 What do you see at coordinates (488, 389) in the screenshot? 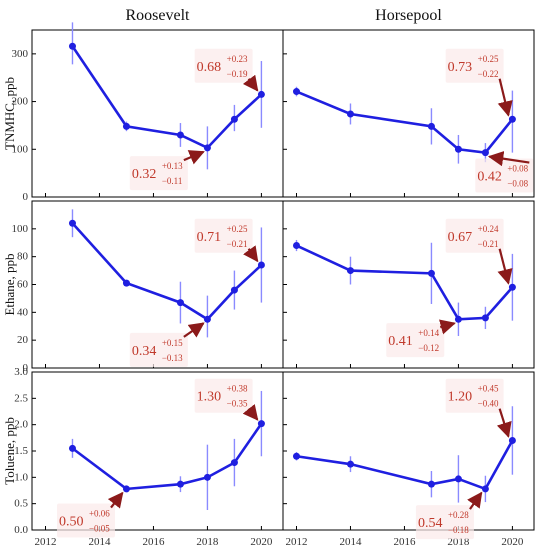
I see `annotation-upper-error: +0.45` at bounding box center [488, 389].